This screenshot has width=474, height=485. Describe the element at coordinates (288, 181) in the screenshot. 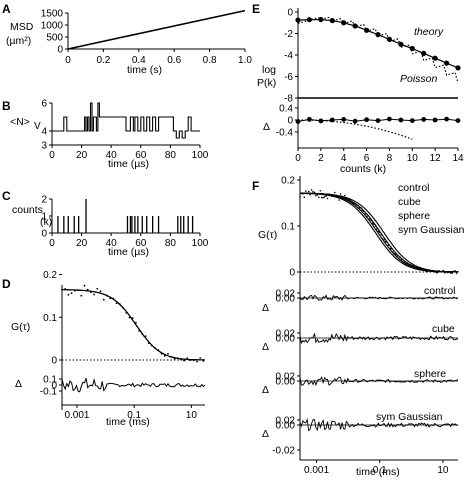

I see `panel-f-ytick-label: 0.2` at that location.